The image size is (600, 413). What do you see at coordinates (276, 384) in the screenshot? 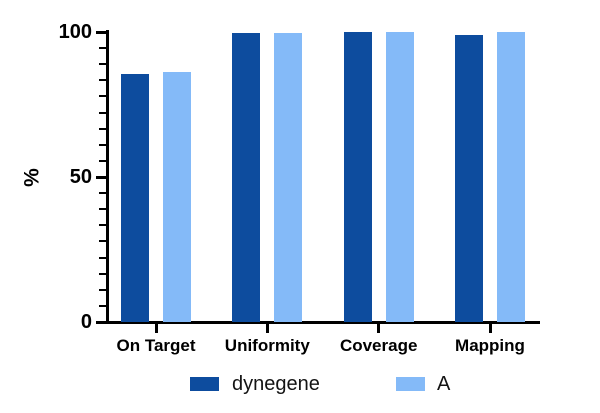
I see `legend-label-dynegene: dynegene` at bounding box center [276, 384].